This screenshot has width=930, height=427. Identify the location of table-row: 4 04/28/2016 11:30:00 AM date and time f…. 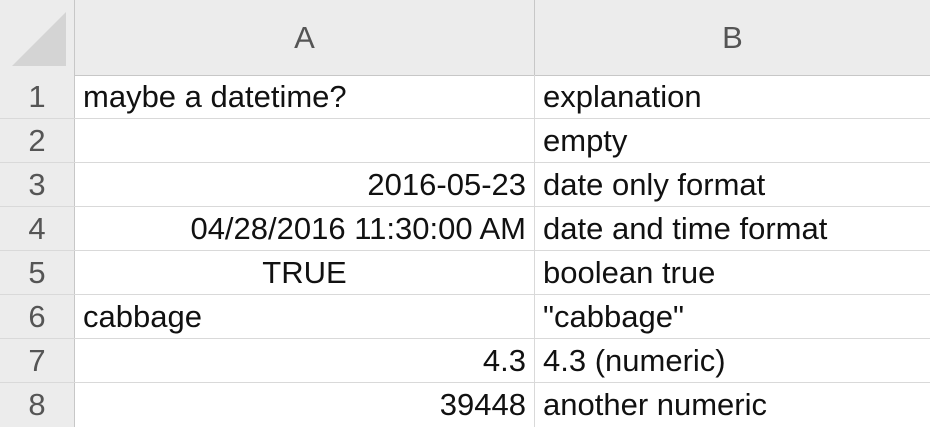
(465, 229).